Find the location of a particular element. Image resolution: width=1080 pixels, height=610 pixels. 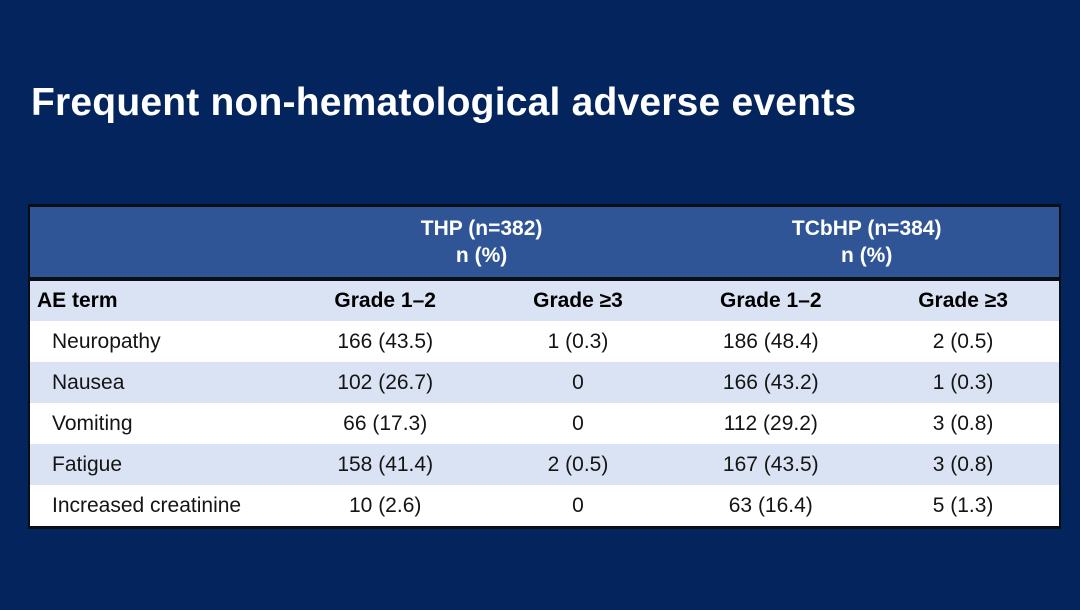

table-row-nausea: Nausea 102 (26.7) 0 166 (43.2) 1 (0.3) is located at coordinates (544, 382).